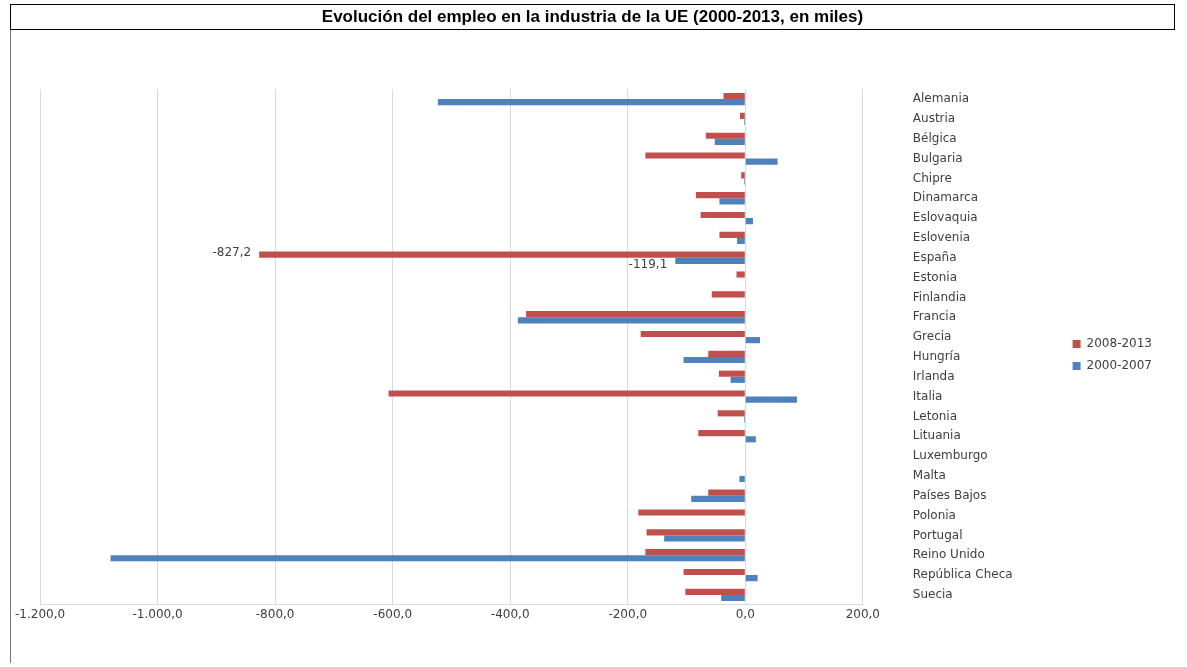 The image size is (1187, 667). I want to click on y-tick-label: Austria, so click(934, 118).